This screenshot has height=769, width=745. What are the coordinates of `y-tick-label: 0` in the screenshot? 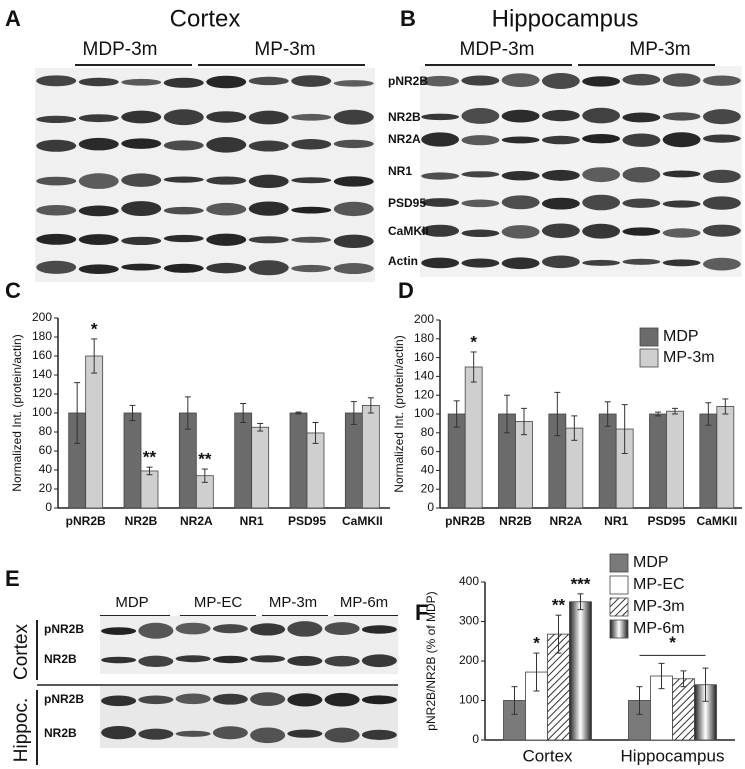 It's located at (430, 507).